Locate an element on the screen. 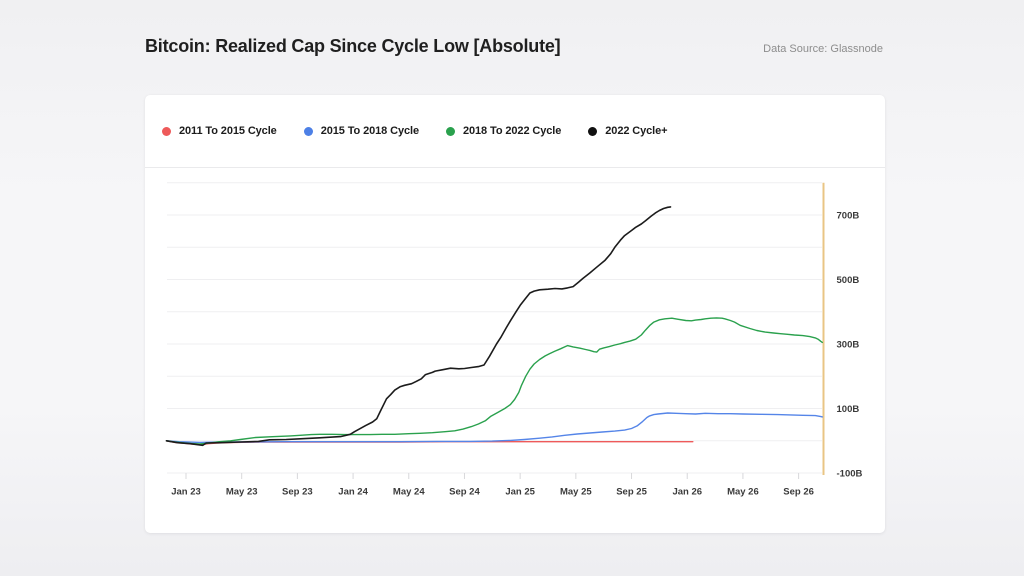 This screenshot has width=1024, height=576. svg-text: 500B is located at coordinates (848, 280).